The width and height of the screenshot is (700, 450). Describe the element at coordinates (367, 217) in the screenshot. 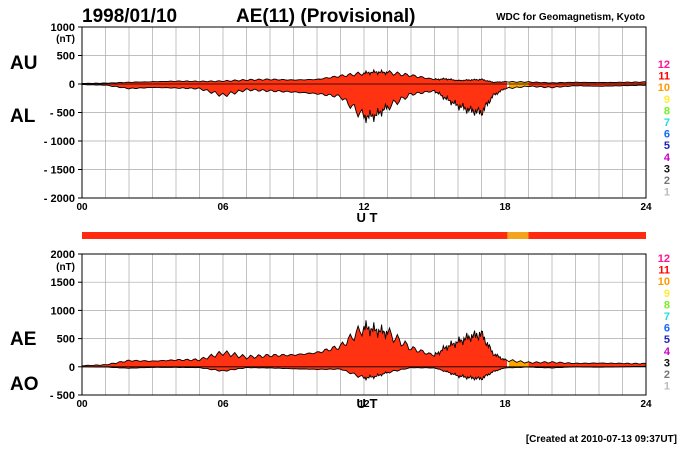

I see `panel1-x-axis-title: U T` at that location.